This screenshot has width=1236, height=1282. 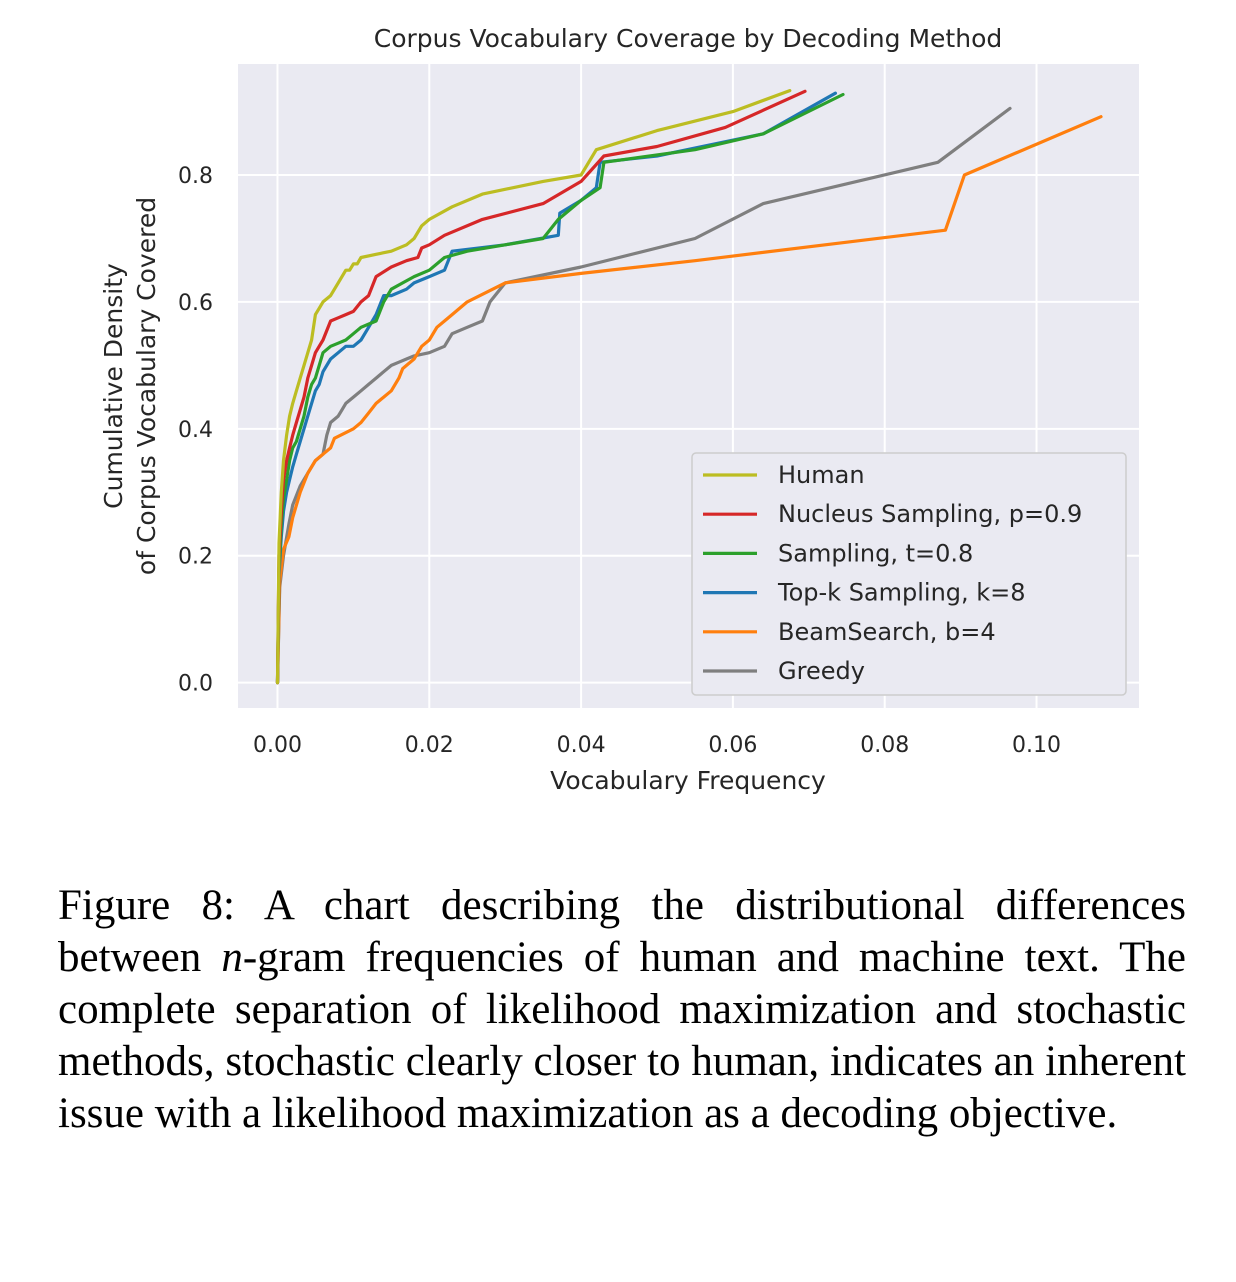 I want to click on legend-label: Nucleus Sampling, p=0.9, so click(x=930, y=514).